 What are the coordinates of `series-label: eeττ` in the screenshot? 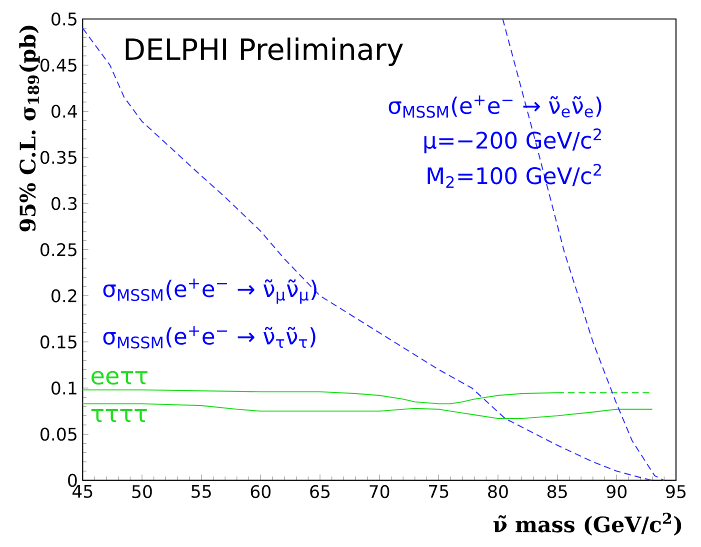 It's located at (120, 377).